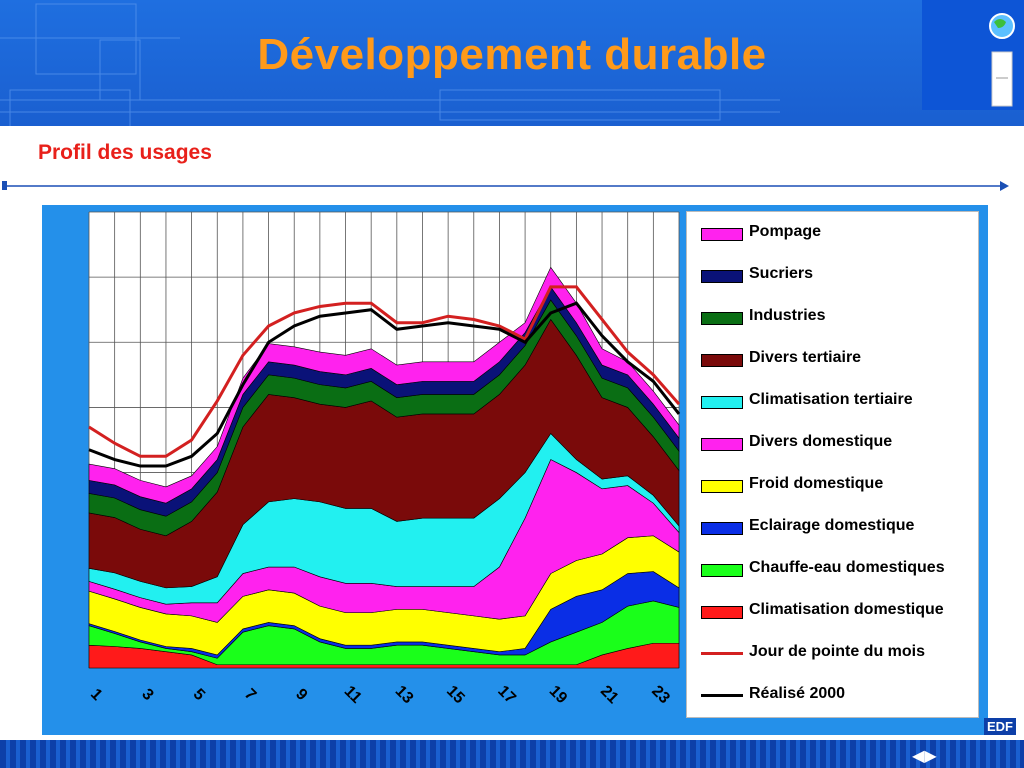  I want to click on legend-label: Divers tertiaire, so click(805, 357).